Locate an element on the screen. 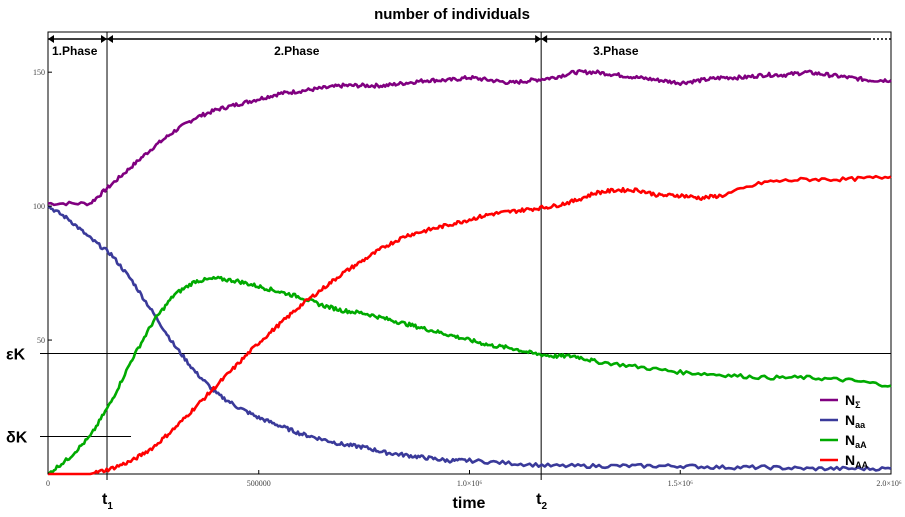  phase-label-1: 2.Phase is located at coordinates (297, 51).